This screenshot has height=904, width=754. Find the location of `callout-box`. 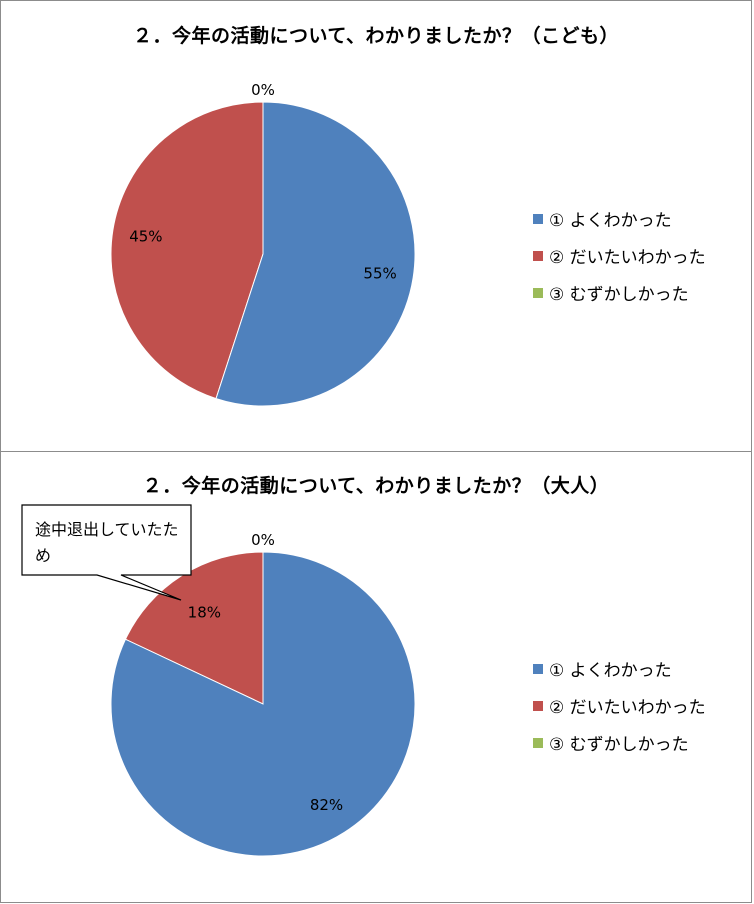

callout-box is located at coordinates (106, 552).